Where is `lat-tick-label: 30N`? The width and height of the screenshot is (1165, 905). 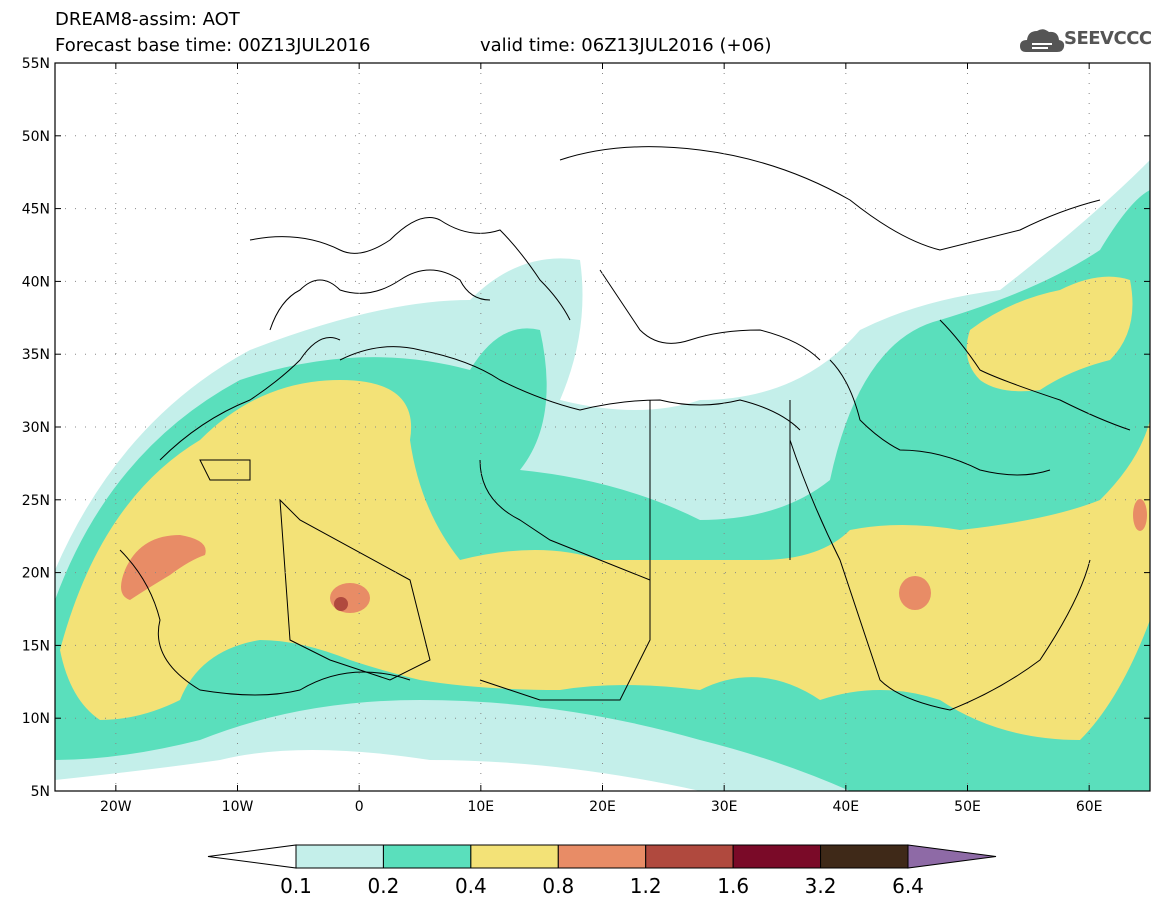
lat-tick-label: 30N is located at coordinates (36, 428).